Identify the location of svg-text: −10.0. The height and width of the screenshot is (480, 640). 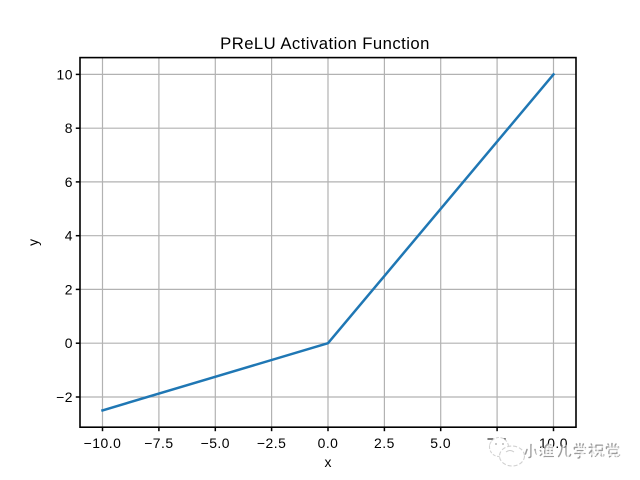
(103, 443).